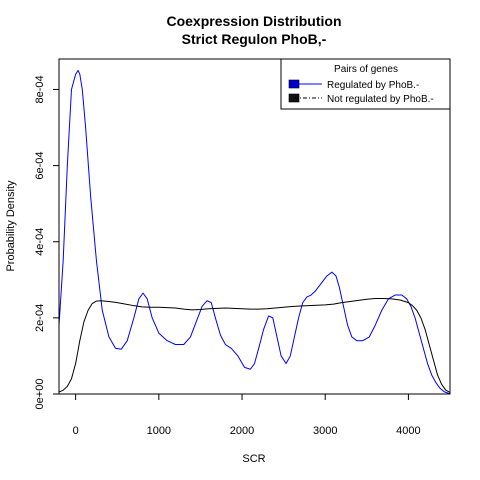 This screenshot has width=480, height=480. What do you see at coordinates (11, 226) in the screenshot?
I see `y-axis-label: Probability Density` at bounding box center [11, 226].